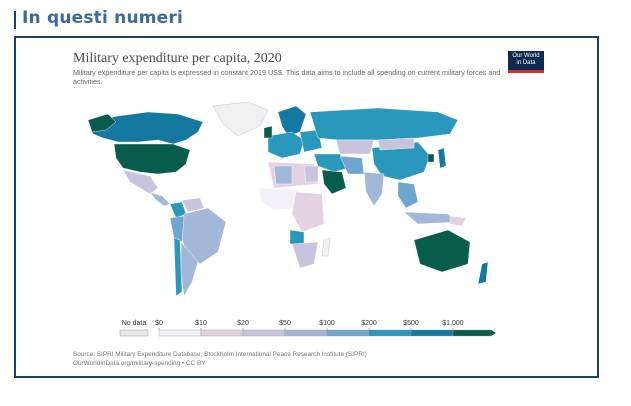 Image resolution: width=631 pixels, height=406 pixels. What do you see at coordinates (240, 119) in the screenshot?
I see `region-greenland` at bounding box center [240, 119].